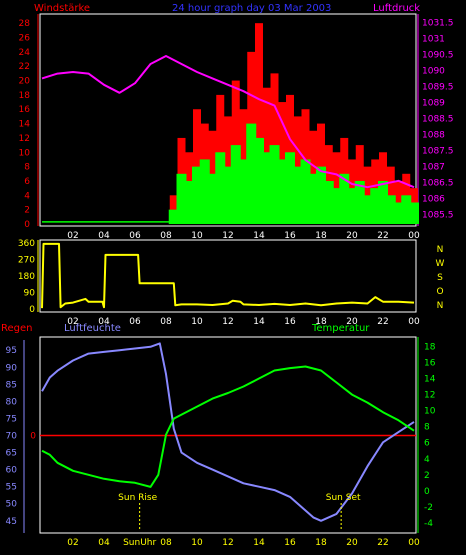 The image size is (466, 555). I want to click on x-tick-label: 20, so click(352, 322).